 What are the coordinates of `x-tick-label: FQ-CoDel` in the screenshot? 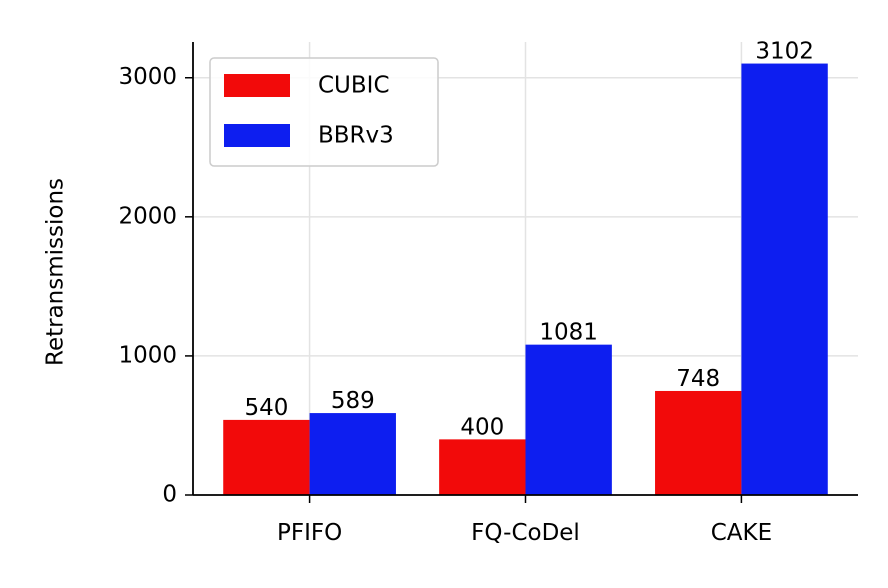 It's located at (525, 533).